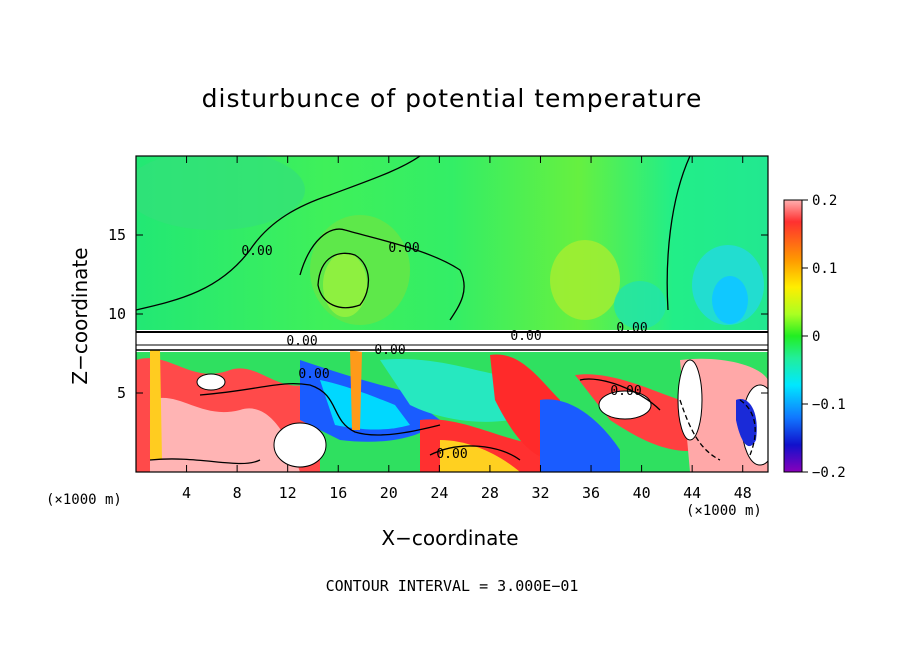  Describe the element at coordinates (452, 98) in the screenshot. I see `chart-title: disturbunce of potential temperature` at that location.